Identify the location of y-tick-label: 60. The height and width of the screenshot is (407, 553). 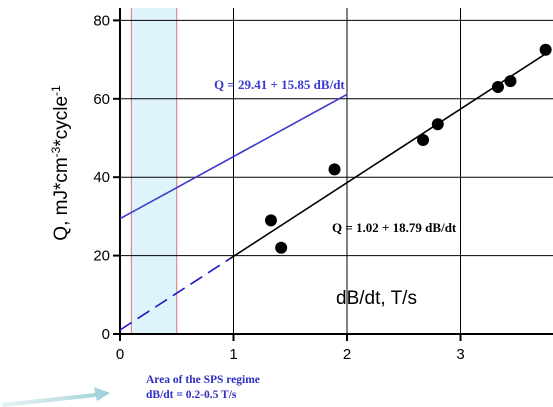
(101, 99).